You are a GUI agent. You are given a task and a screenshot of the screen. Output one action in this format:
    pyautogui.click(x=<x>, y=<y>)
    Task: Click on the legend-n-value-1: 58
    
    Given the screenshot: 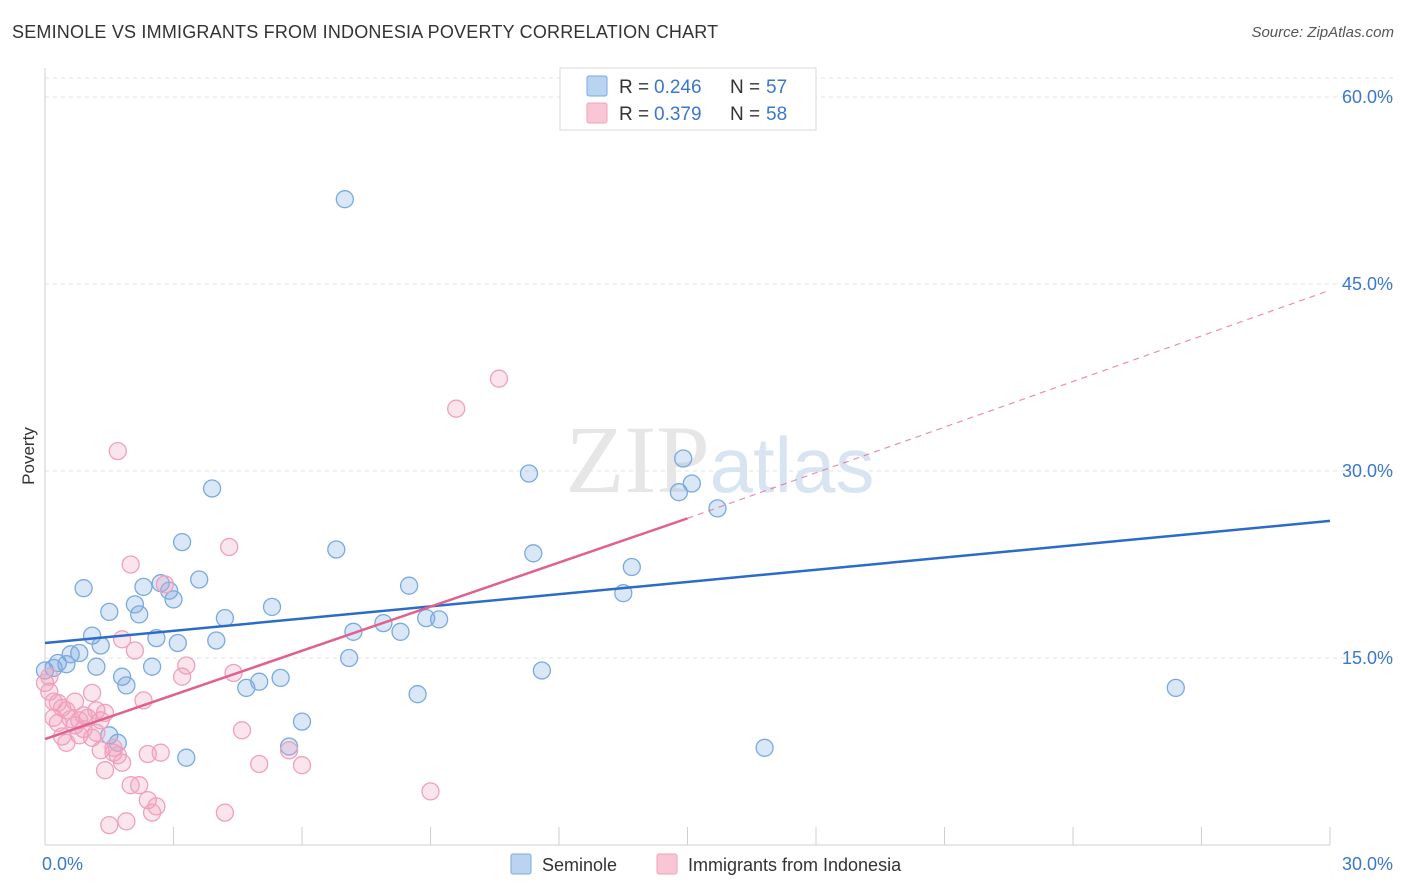 What is the action you would take?
    pyautogui.click(x=776, y=114)
    